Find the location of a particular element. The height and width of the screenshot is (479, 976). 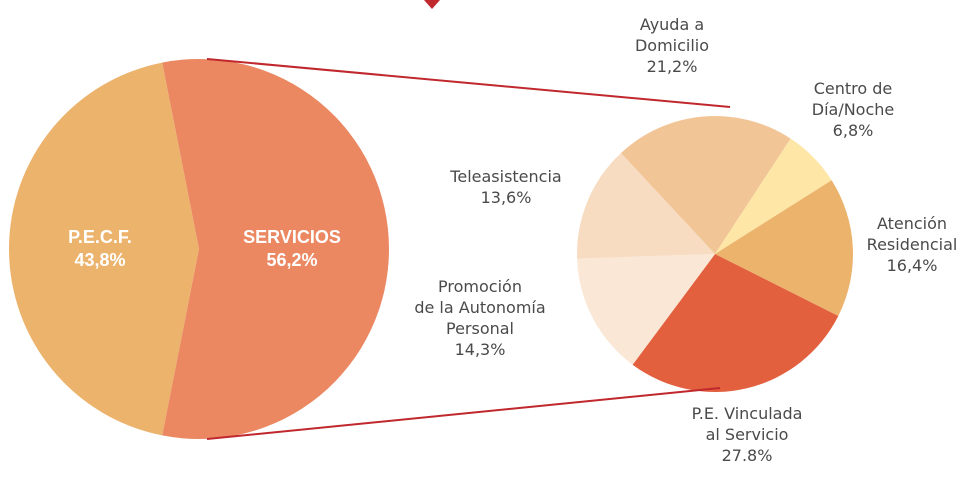

slice-label: P.E. Vinculada al Servicio 27.8% is located at coordinates (747, 434).